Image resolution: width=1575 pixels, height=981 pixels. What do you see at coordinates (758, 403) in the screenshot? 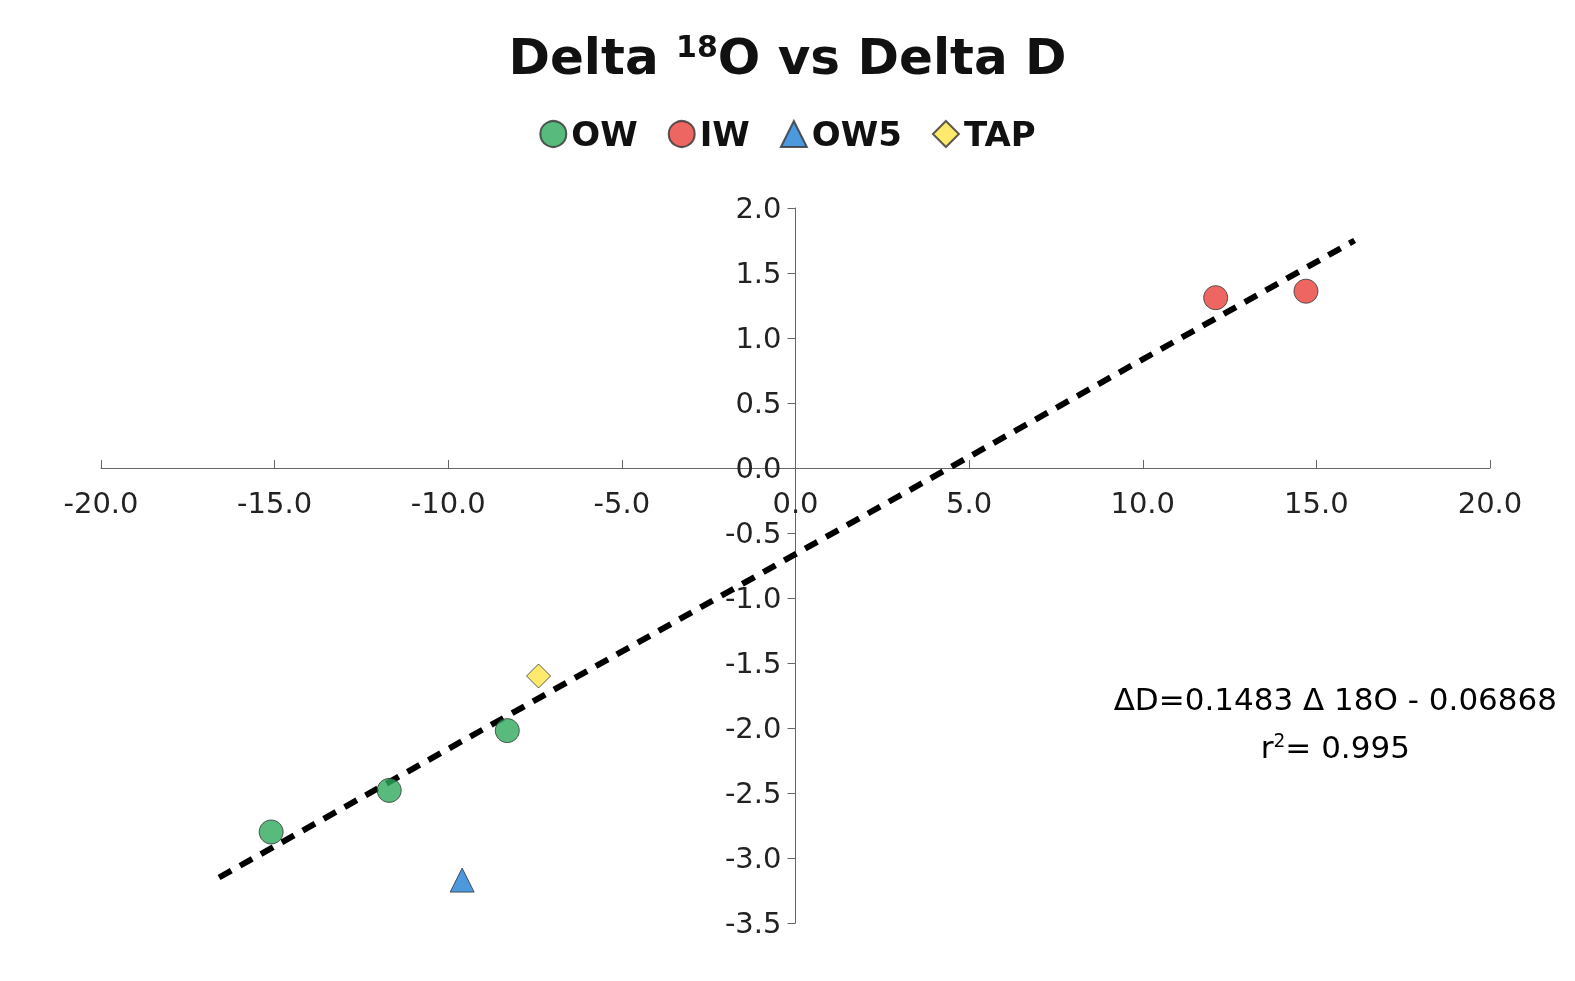
I see `y-tick-label: 0.5` at bounding box center [758, 403].